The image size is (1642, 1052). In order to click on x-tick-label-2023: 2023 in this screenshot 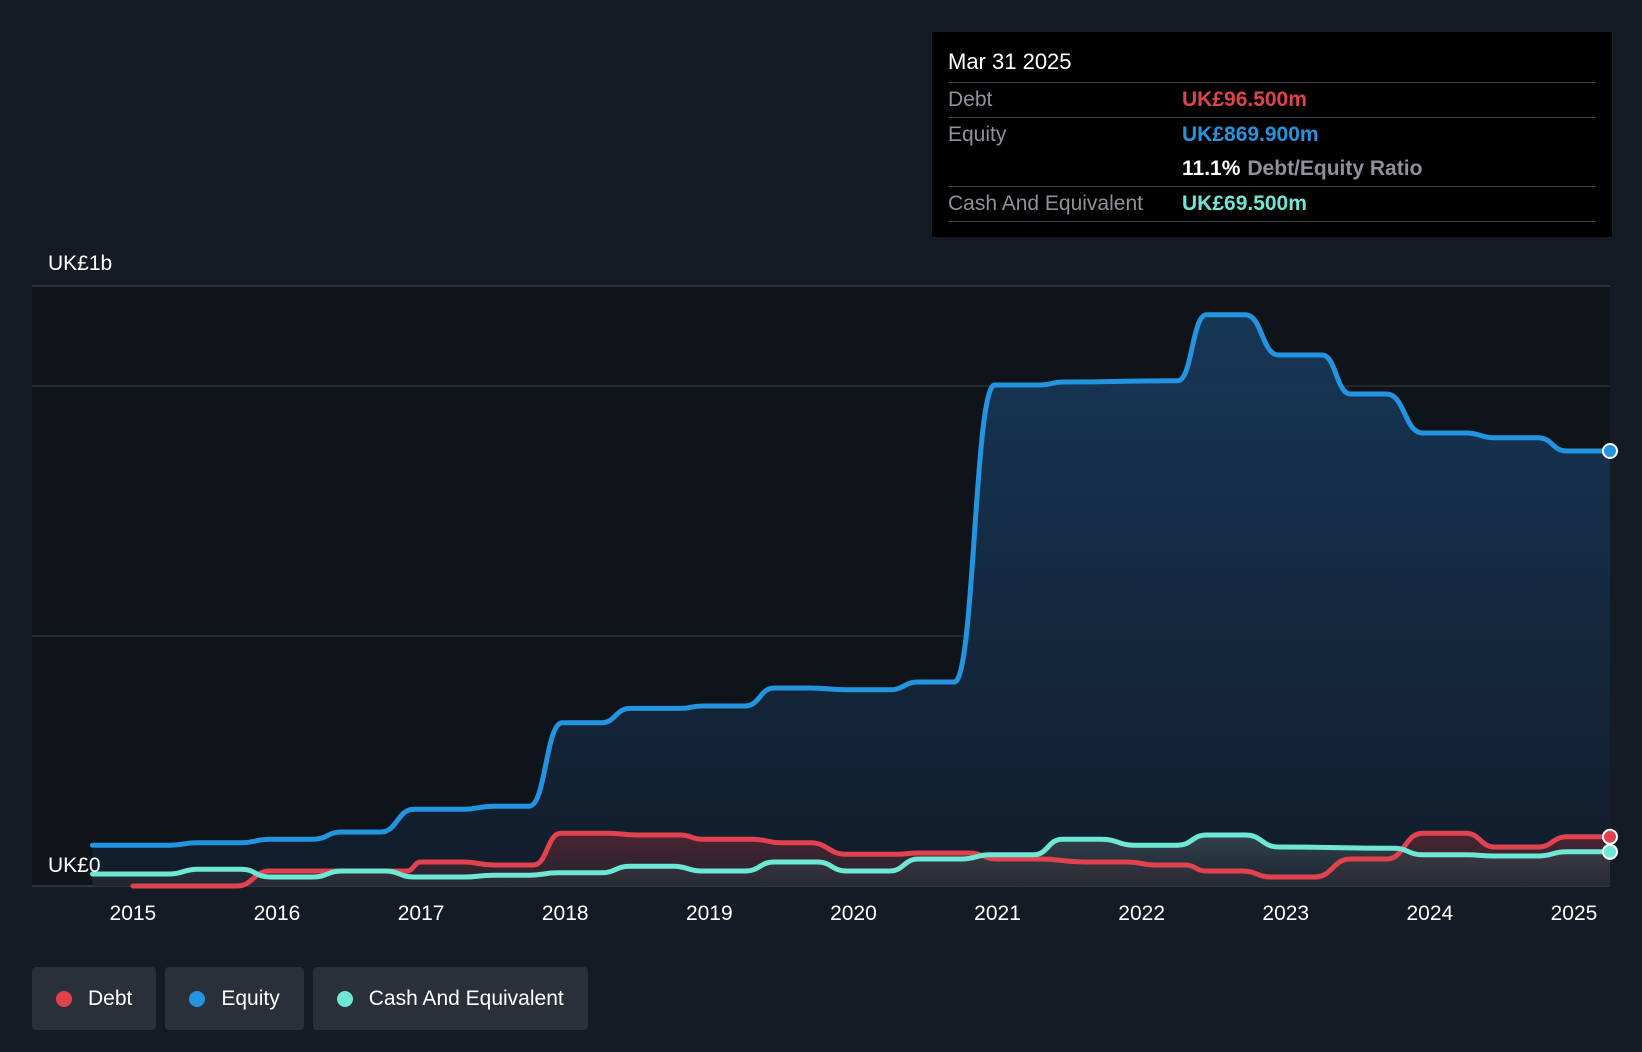, I will do `click(1285, 913)`.